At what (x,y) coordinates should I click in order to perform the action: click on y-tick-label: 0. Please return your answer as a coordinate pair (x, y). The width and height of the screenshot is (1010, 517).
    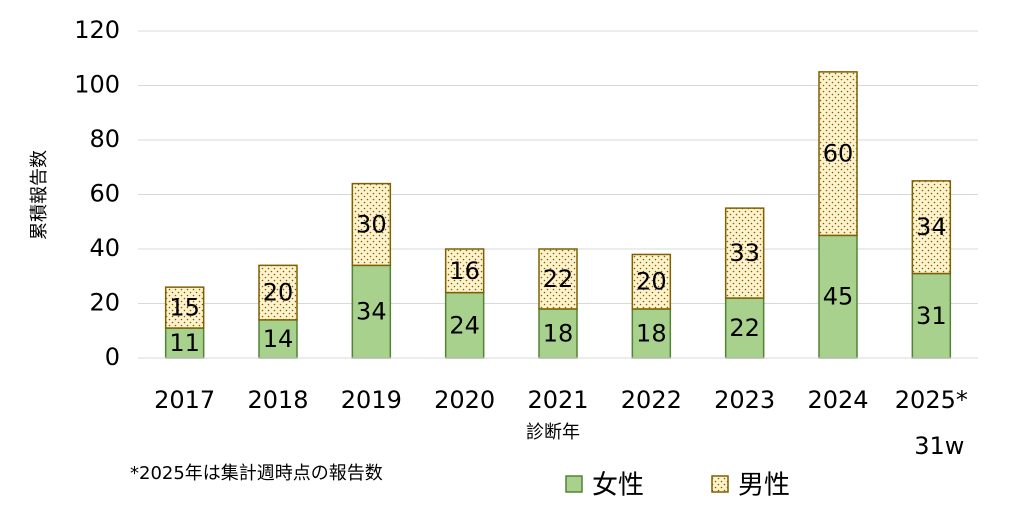
    Looking at the image, I should click on (112, 357).